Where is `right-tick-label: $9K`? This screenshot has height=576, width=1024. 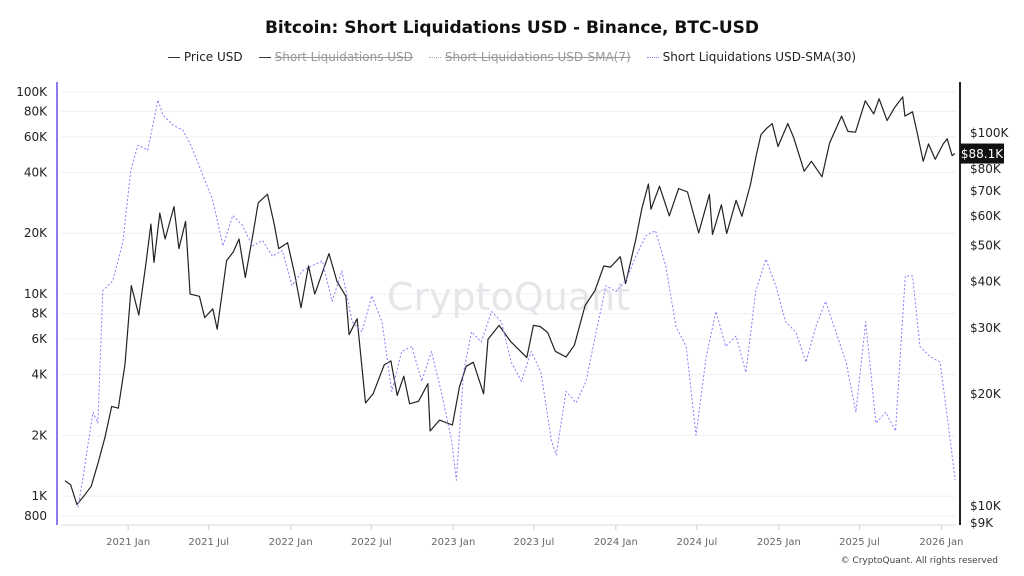 right-tick-label: $9K is located at coordinates (982, 523).